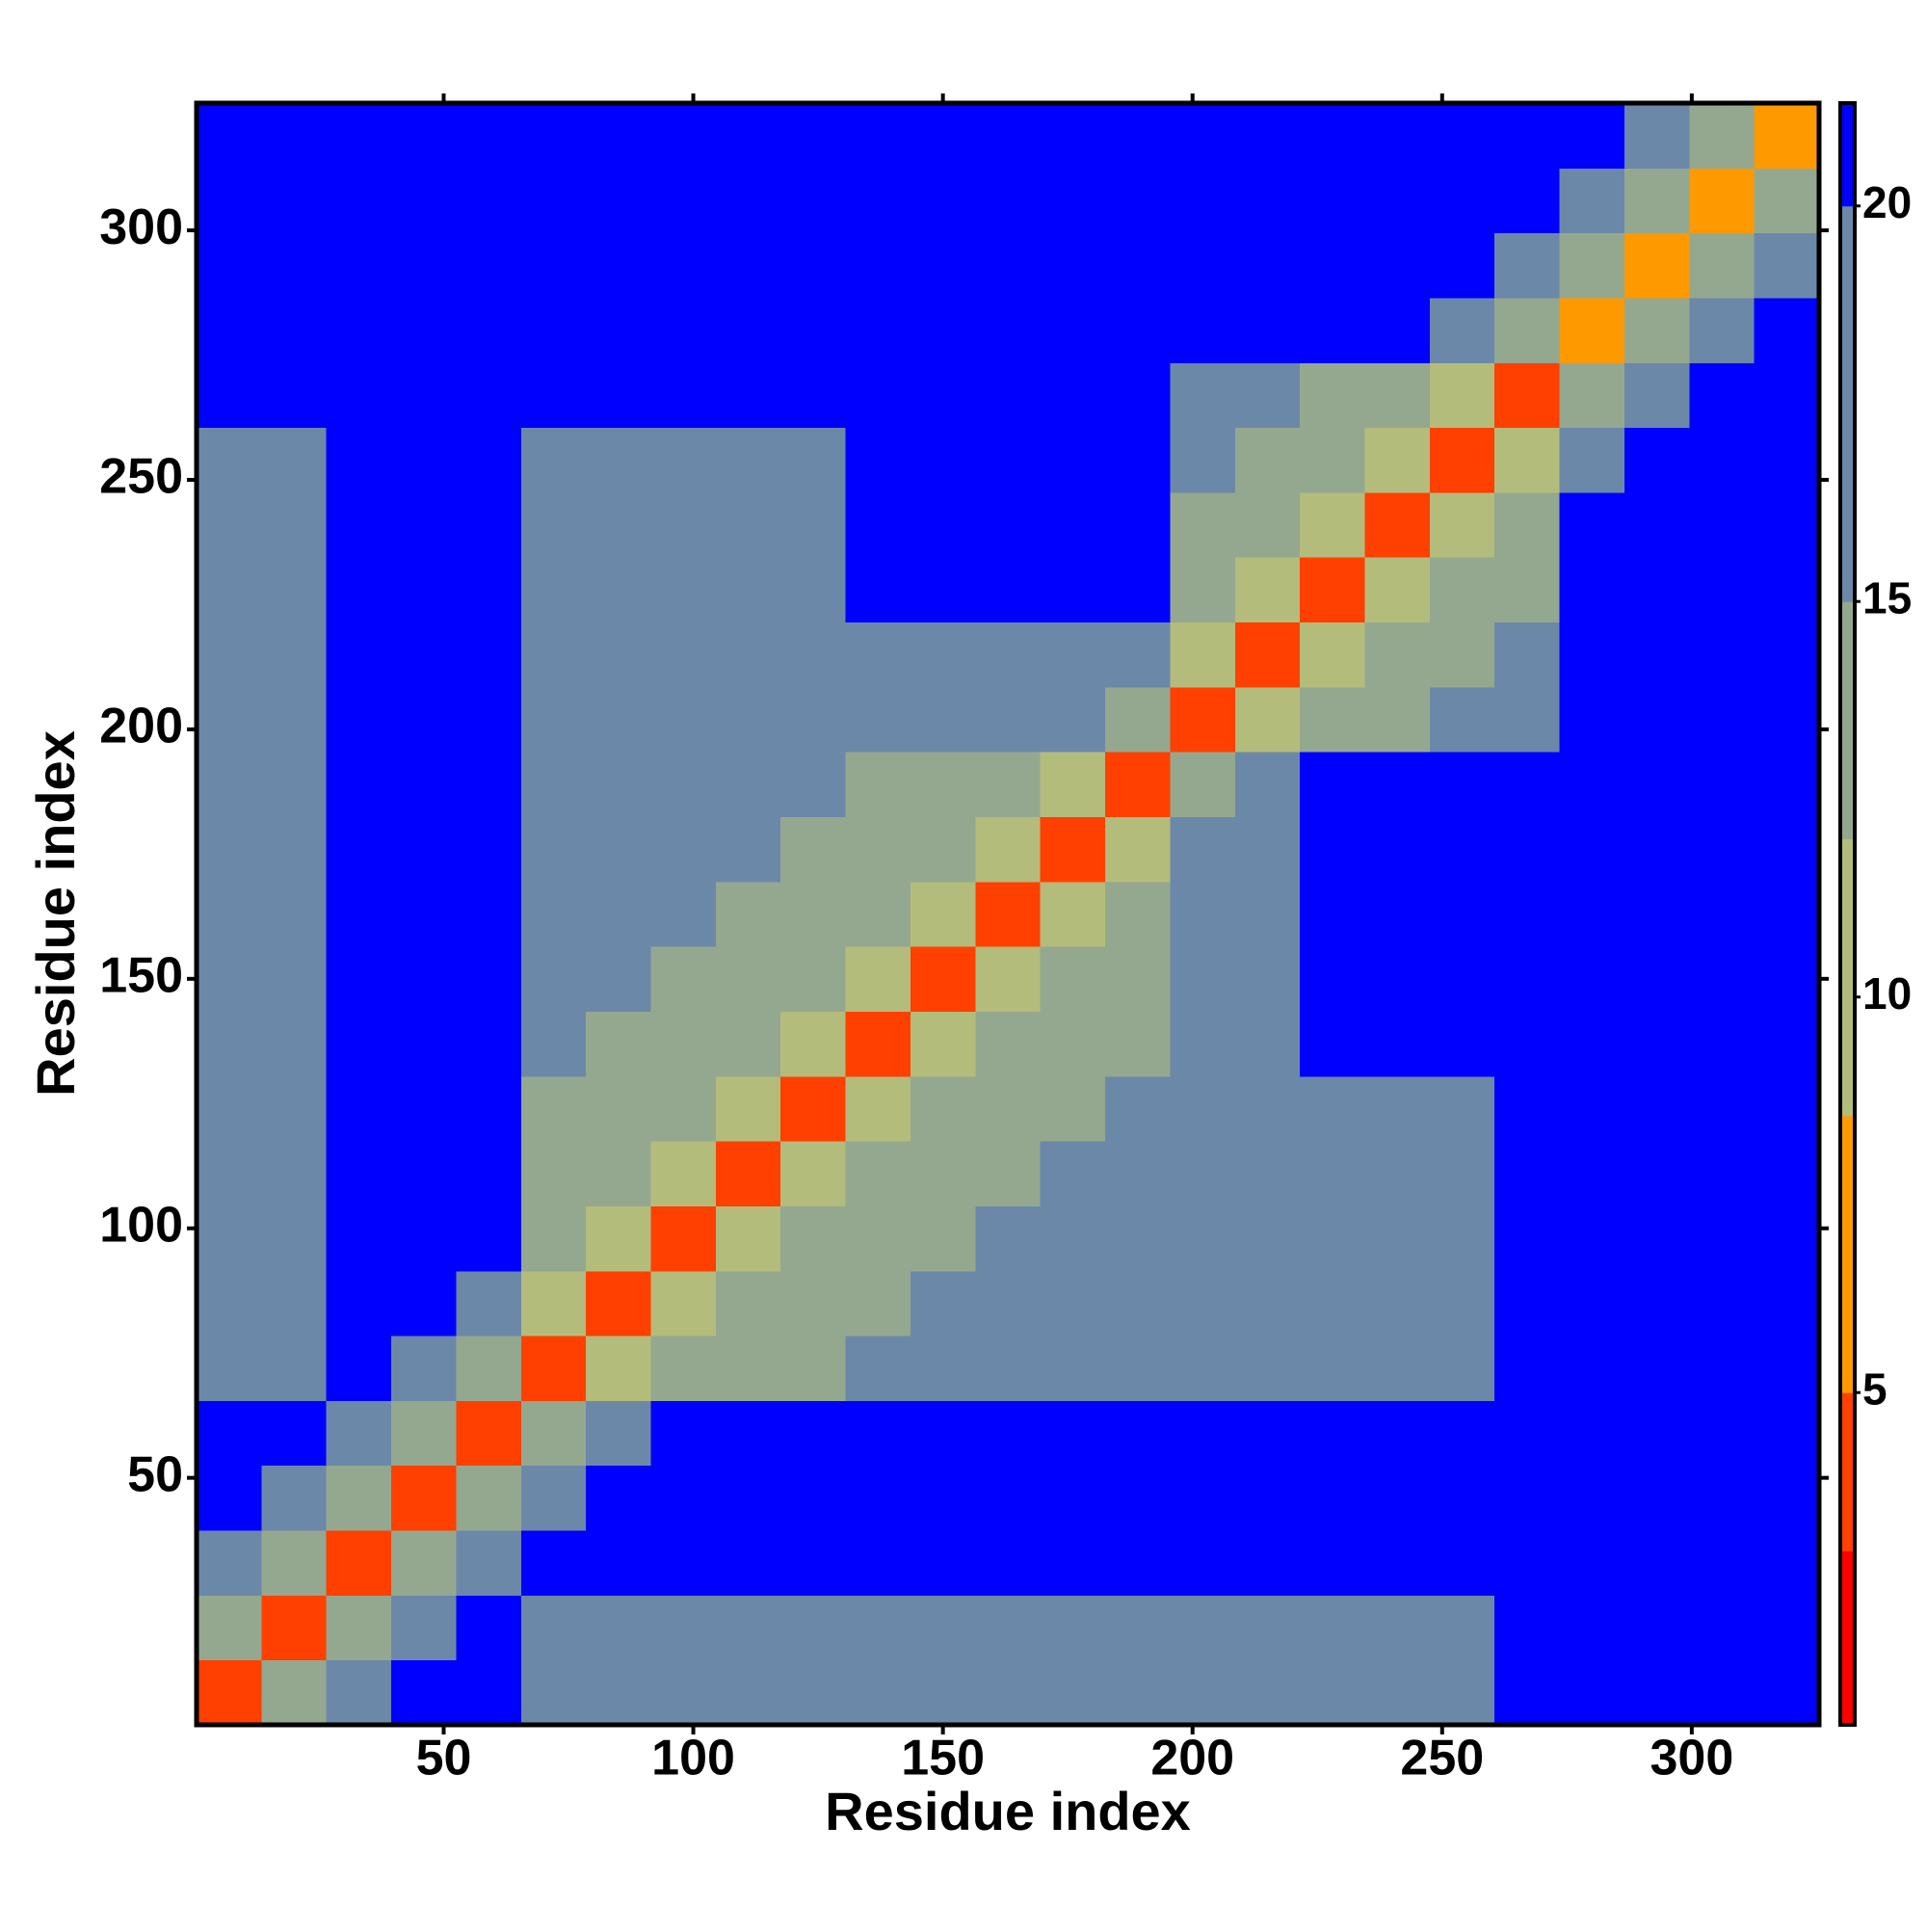  Describe the element at coordinates (141, 726) in the screenshot. I see `y-tick-label: 200` at that location.